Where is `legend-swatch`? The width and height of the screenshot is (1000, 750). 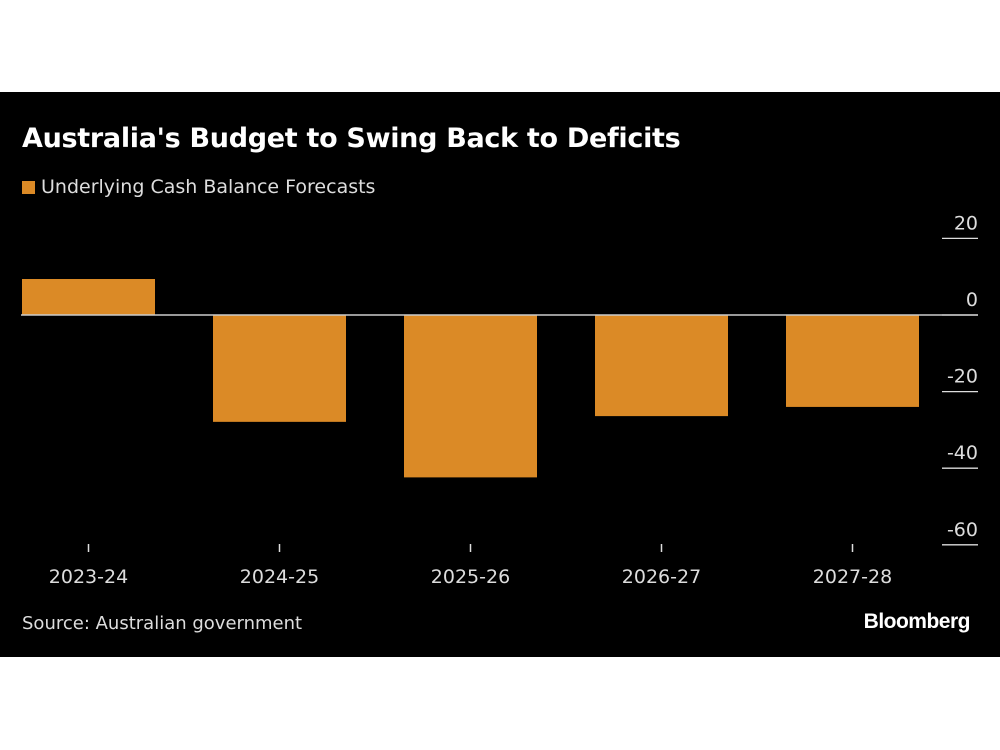
legend-swatch is located at coordinates (28, 187).